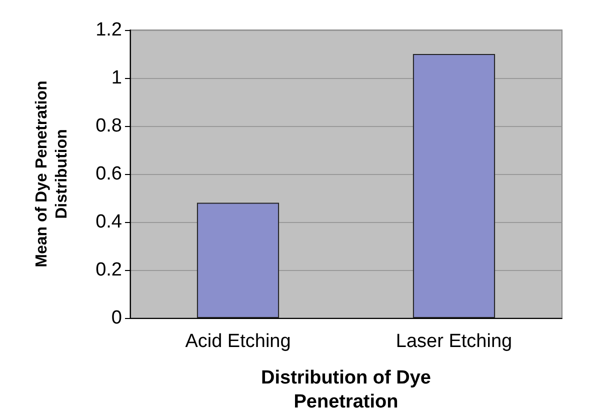  What do you see at coordinates (116, 318) in the screenshot?
I see `y-tick-label: 0` at bounding box center [116, 318].